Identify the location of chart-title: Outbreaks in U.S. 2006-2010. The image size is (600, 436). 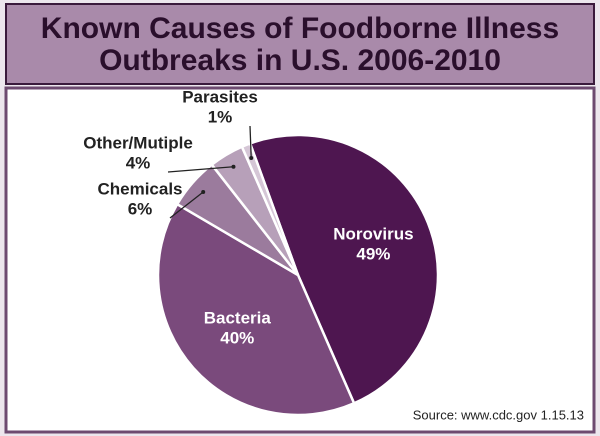
(300, 60).